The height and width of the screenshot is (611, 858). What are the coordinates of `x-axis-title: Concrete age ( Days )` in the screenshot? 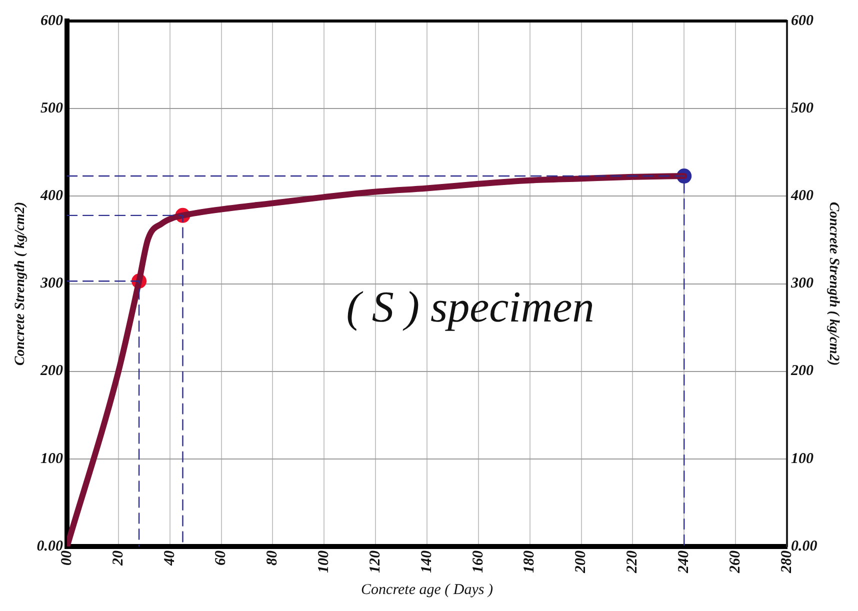 It's located at (427, 590).